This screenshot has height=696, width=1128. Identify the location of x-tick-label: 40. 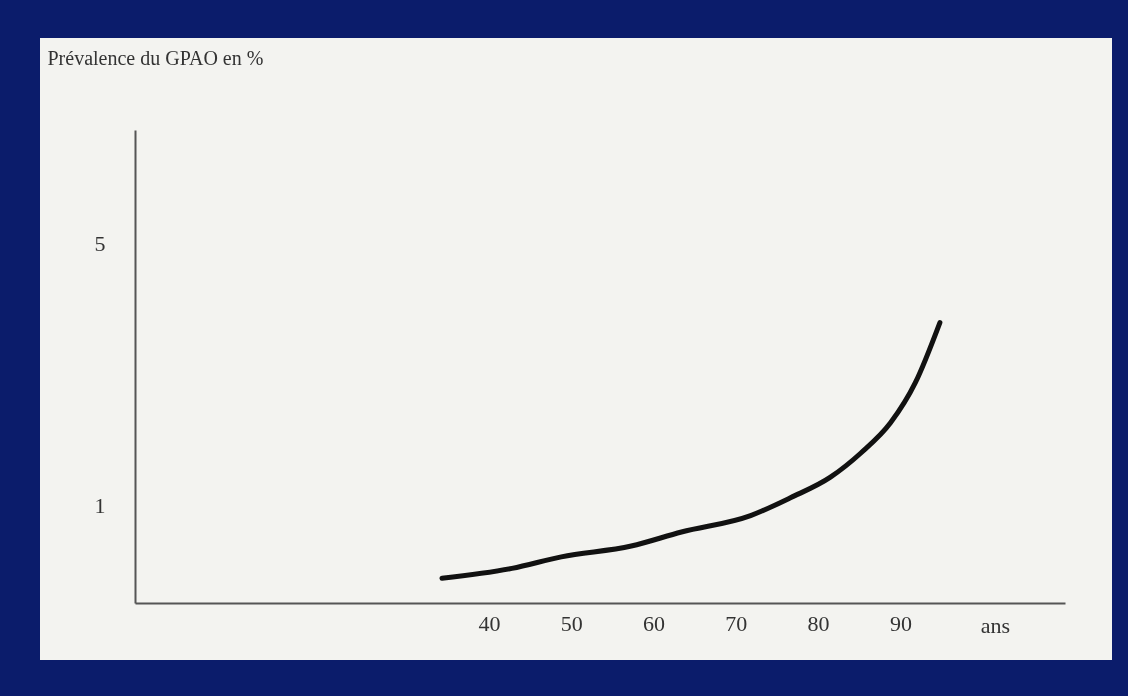
(489, 623).